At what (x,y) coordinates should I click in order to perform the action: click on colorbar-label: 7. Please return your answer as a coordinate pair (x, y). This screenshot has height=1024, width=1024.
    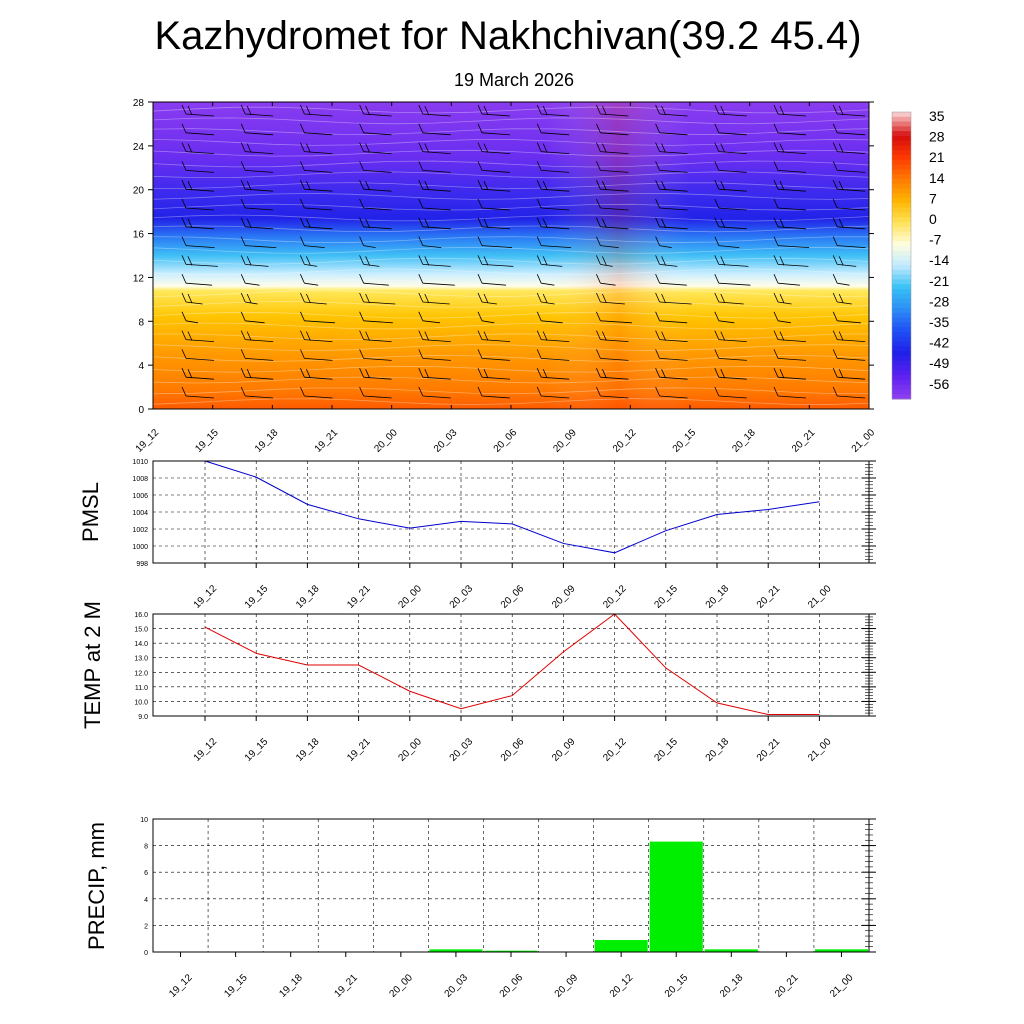
    Looking at the image, I should click on (933, 198).